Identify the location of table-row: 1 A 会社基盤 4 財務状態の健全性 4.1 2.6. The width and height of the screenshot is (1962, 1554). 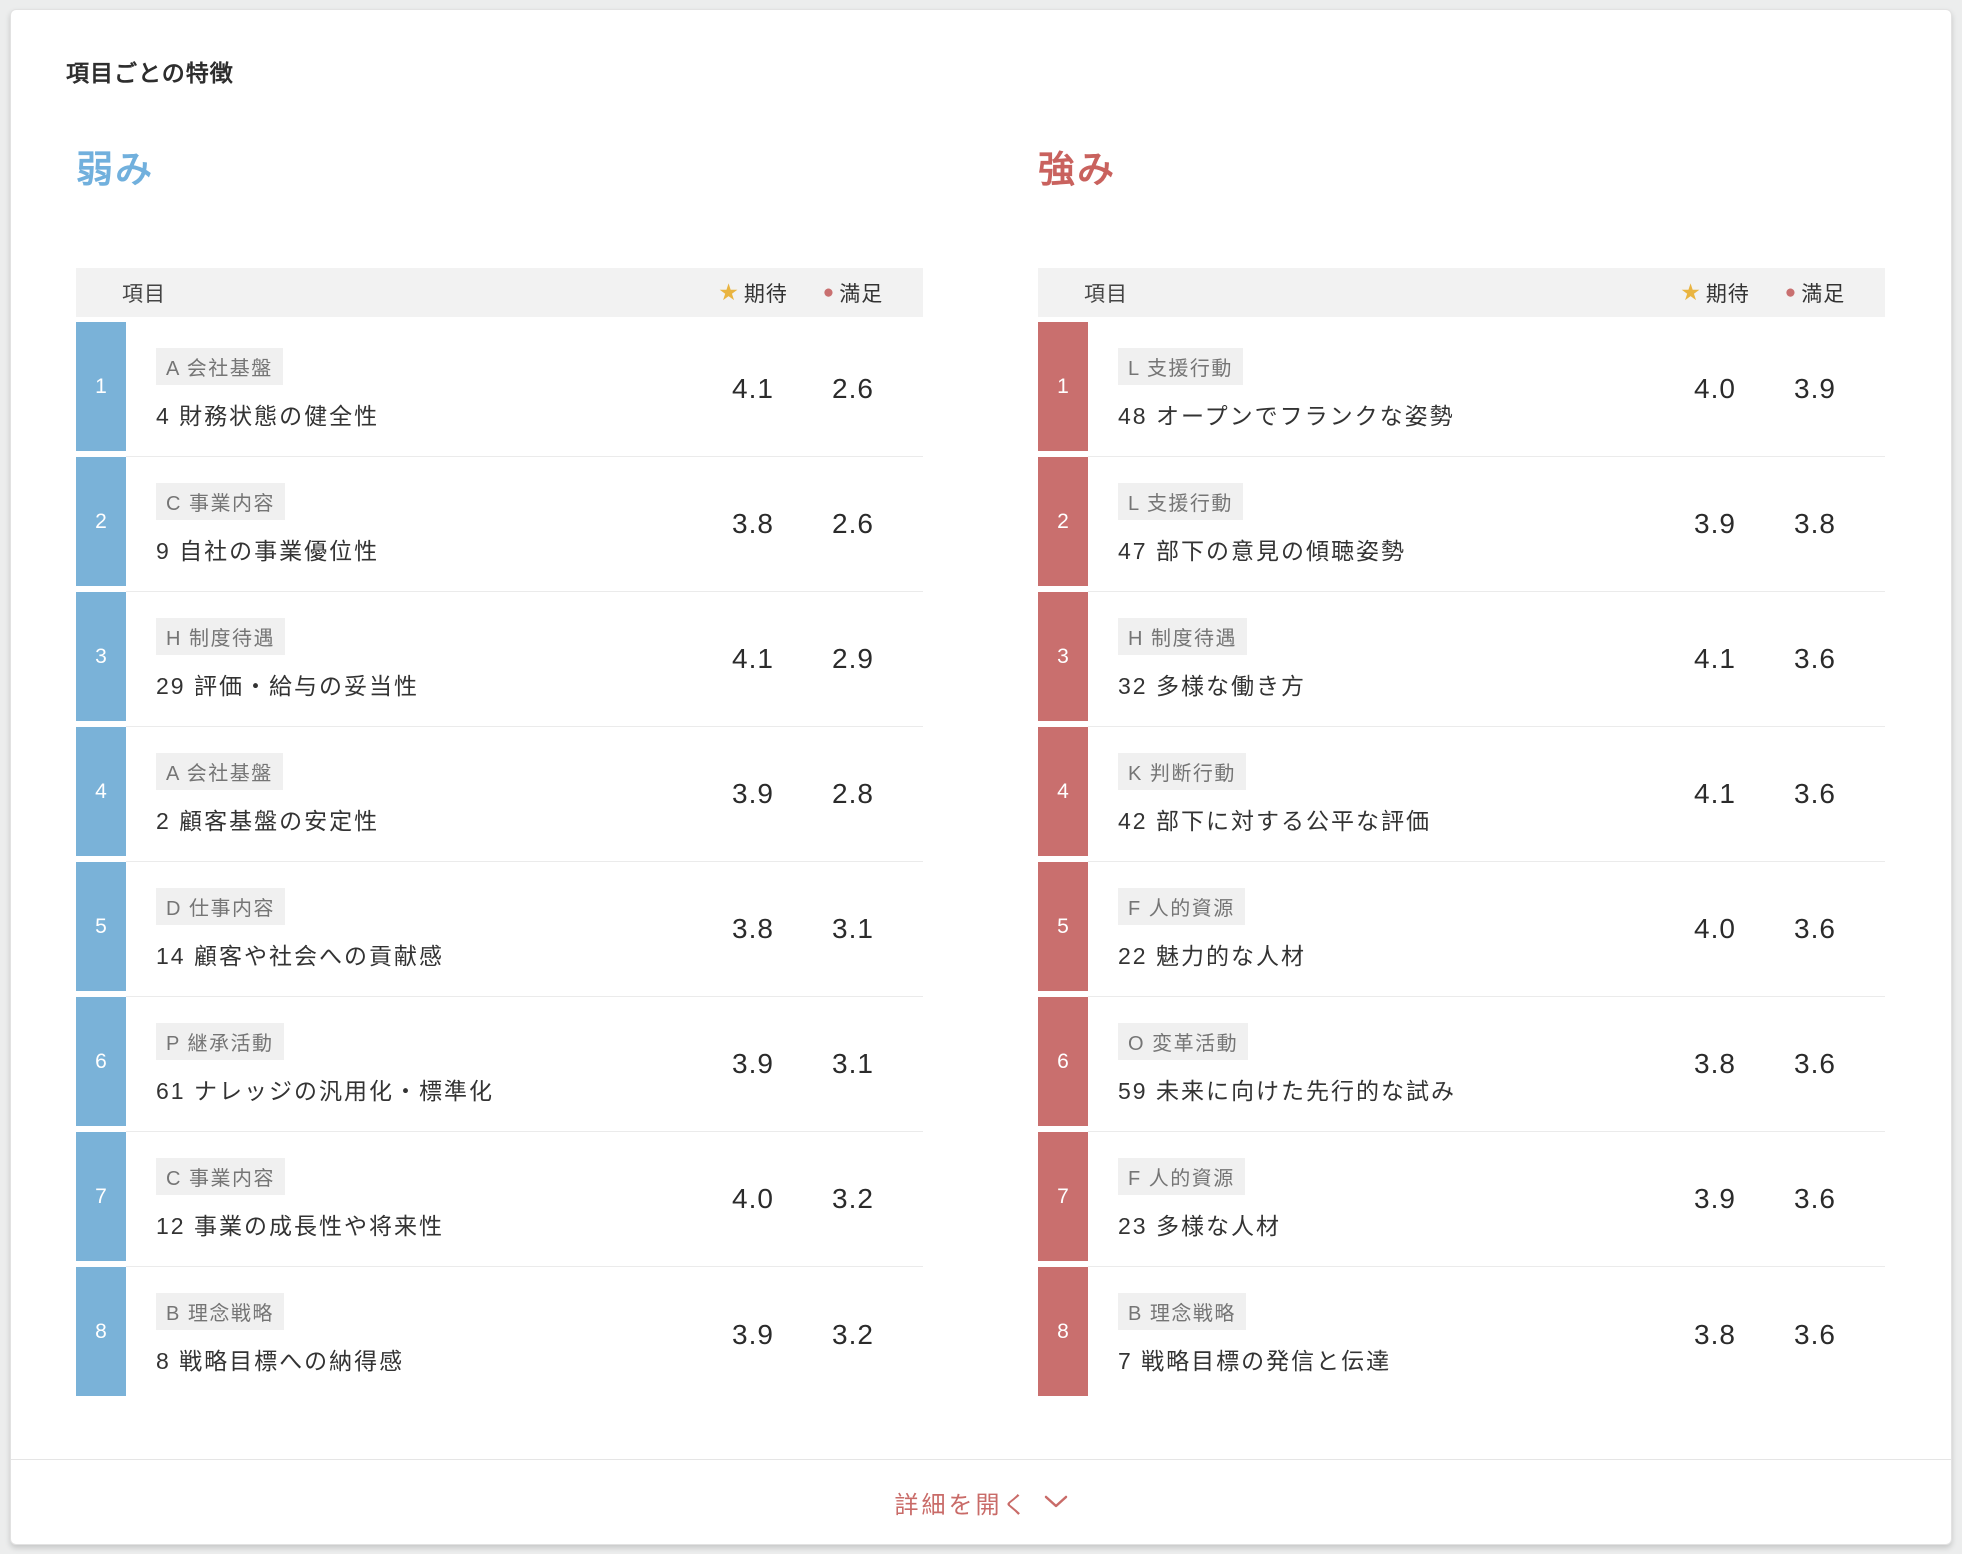
(499, 389).